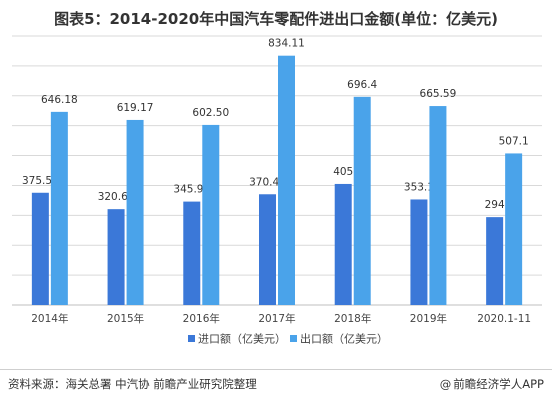 The image size is (552, 407). I want to click on brand-credit: @ 前瞻经济学人APP, so click(492, 384).